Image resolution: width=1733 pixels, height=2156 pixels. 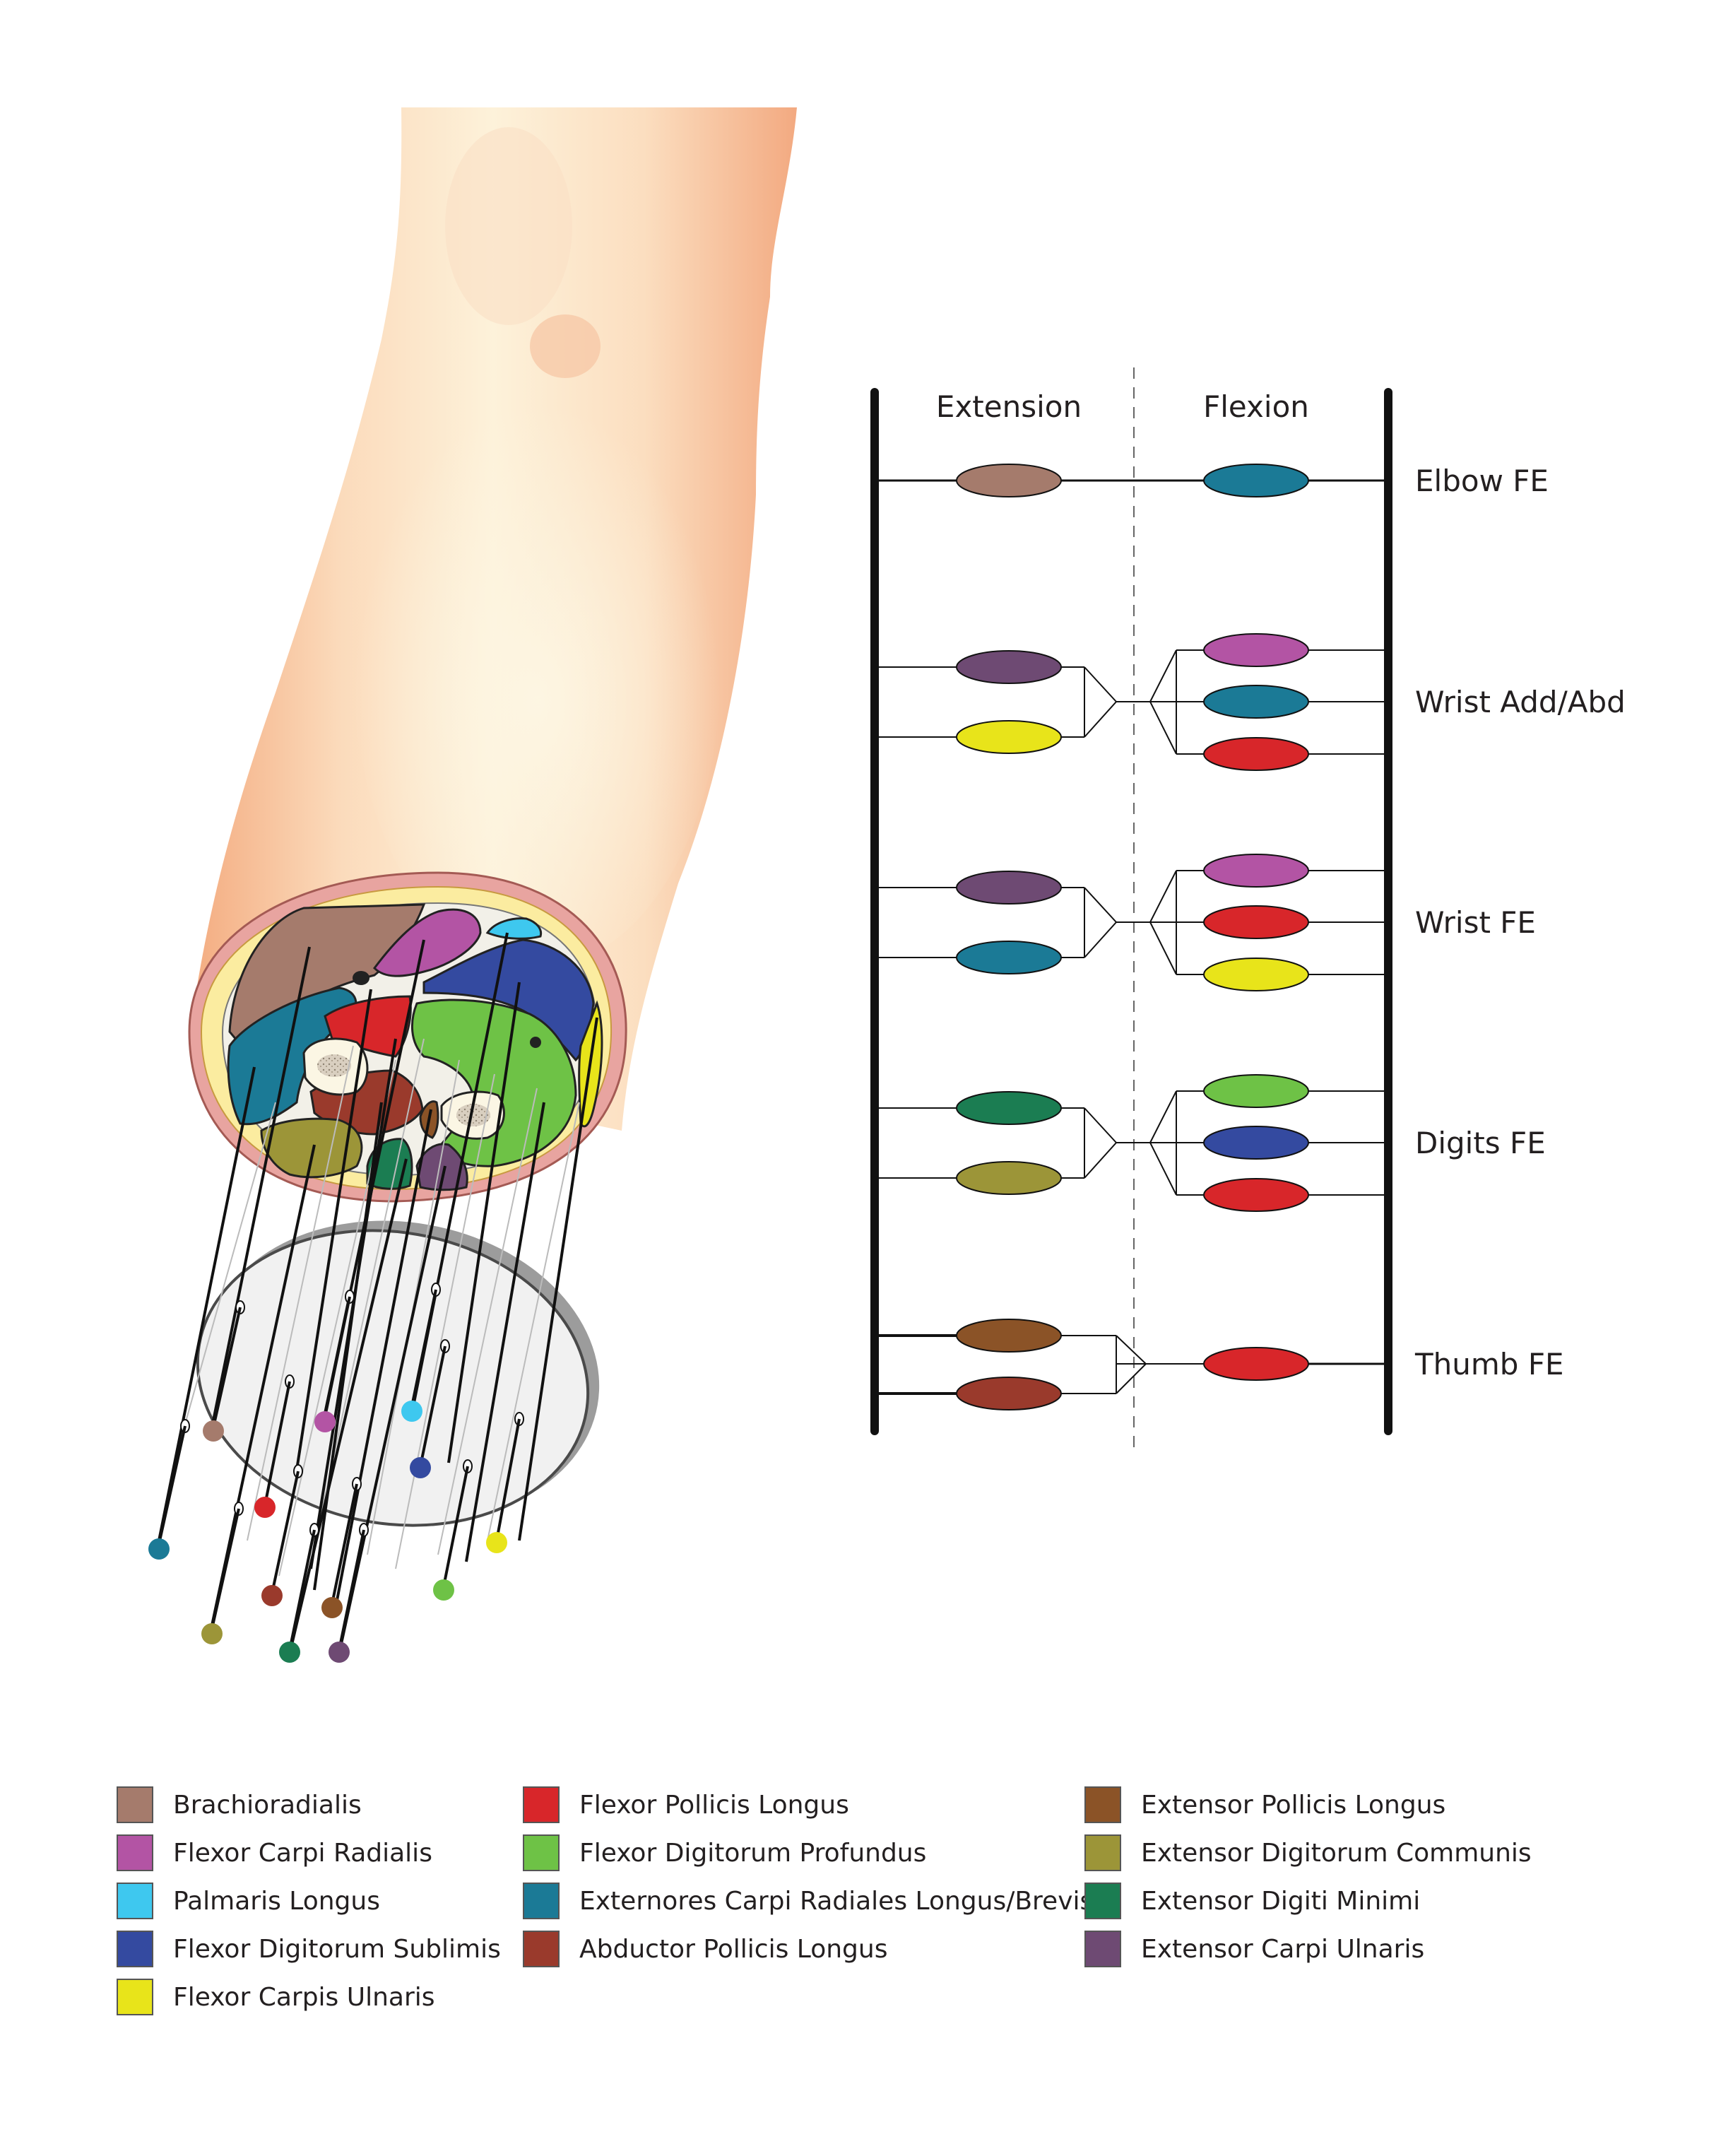 I want to click on legend-item-apl: Abductor Pollicis Longus, so click(x=705, y=1949).